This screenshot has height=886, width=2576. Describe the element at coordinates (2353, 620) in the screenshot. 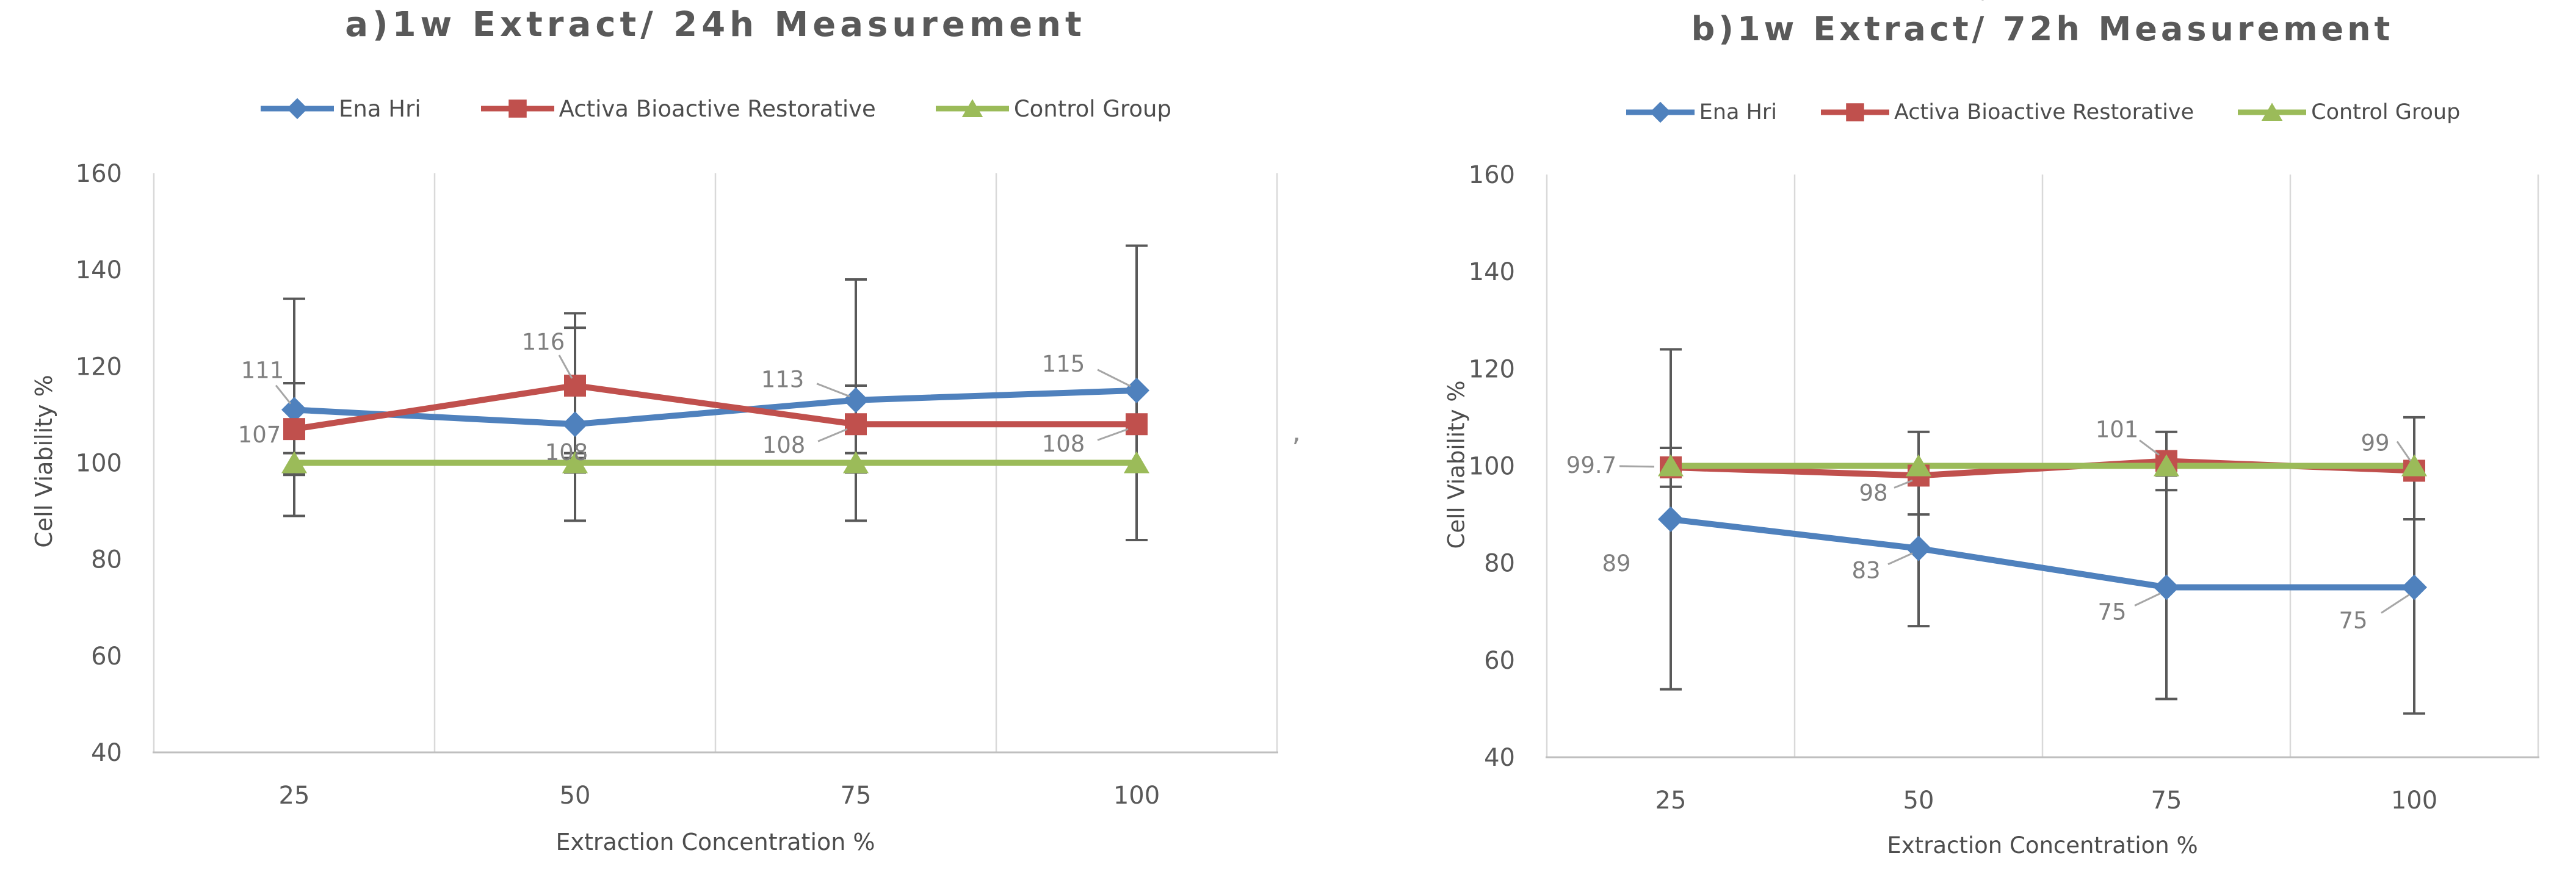

I see `data-label: 75` at that location.